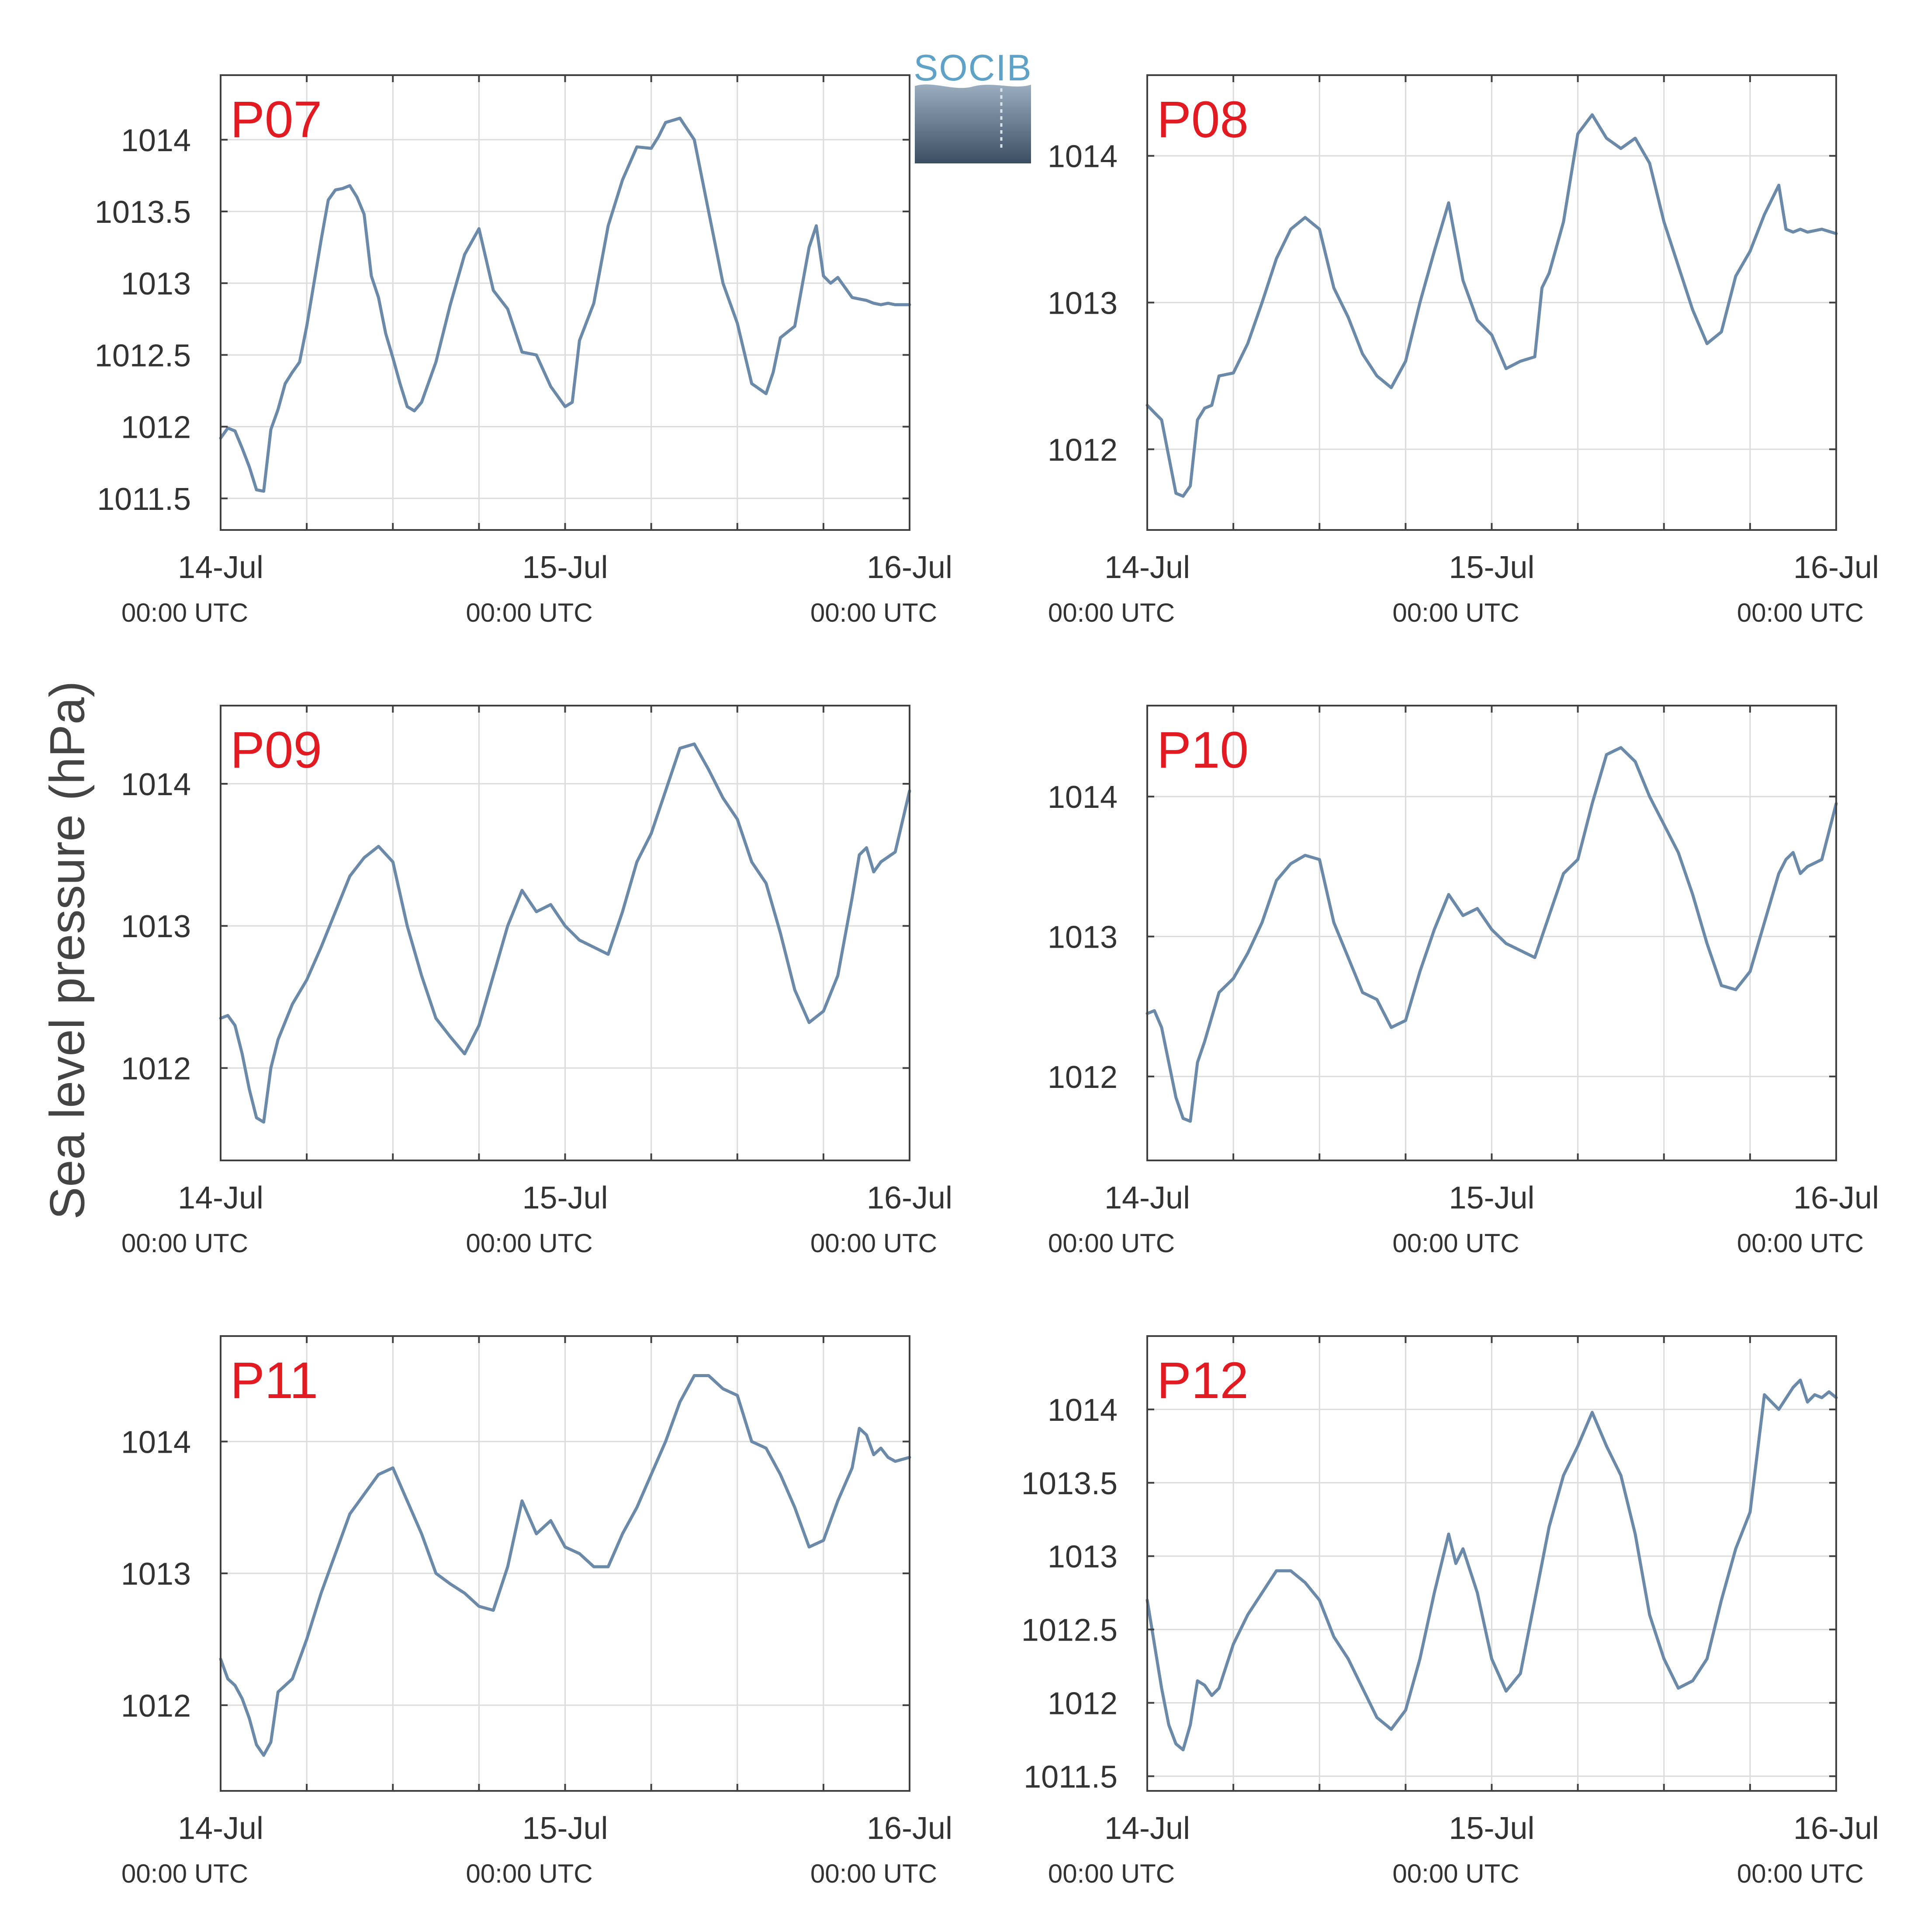 The width and height of the screenshot is (1924, 1932). What do you see at coordinates (1083, 1410) in the screenshot?
I see `panel-6-ytick-label: 1014` at bounding box center [1083, 1410].